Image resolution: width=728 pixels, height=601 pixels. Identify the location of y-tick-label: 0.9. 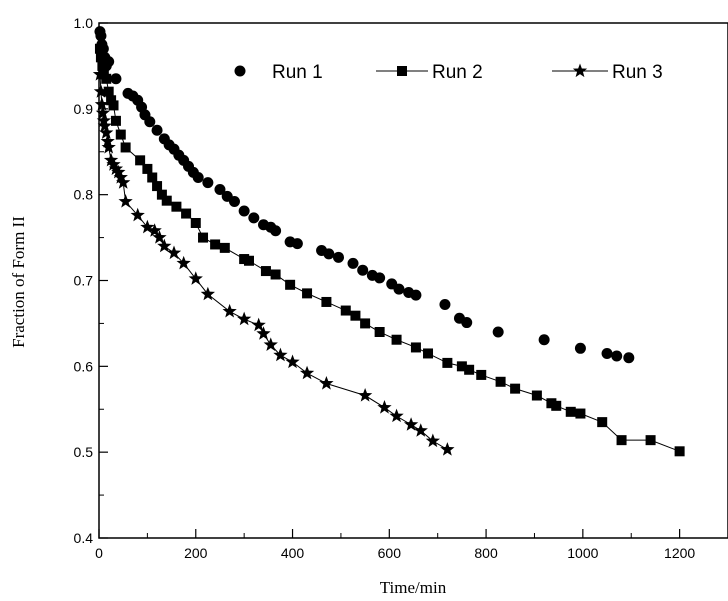
(84, 109).